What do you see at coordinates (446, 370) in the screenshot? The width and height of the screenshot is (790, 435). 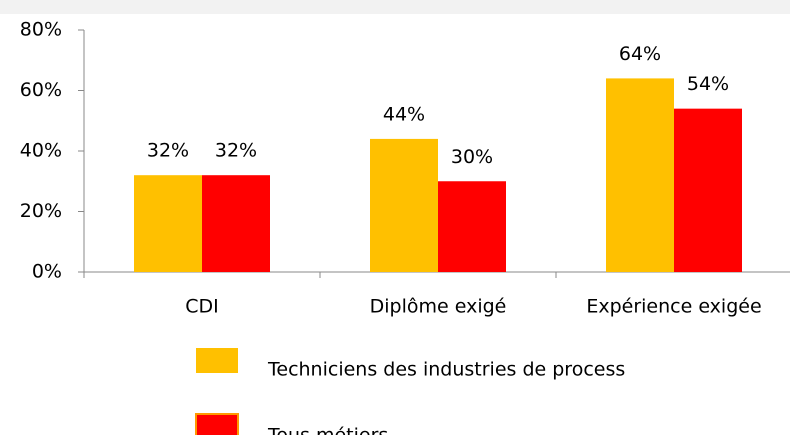 I see `legend-label: Techniciens des industries de process` at bounding box center [446, 370].